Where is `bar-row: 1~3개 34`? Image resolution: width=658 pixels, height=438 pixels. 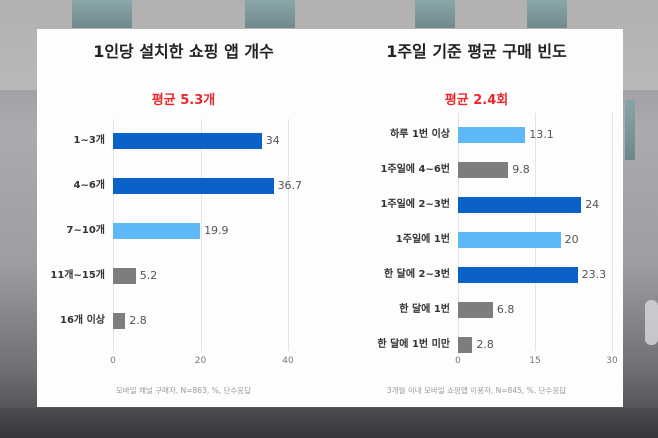
bar-row: 1~3개 34 is located at coordinates (181, 141).